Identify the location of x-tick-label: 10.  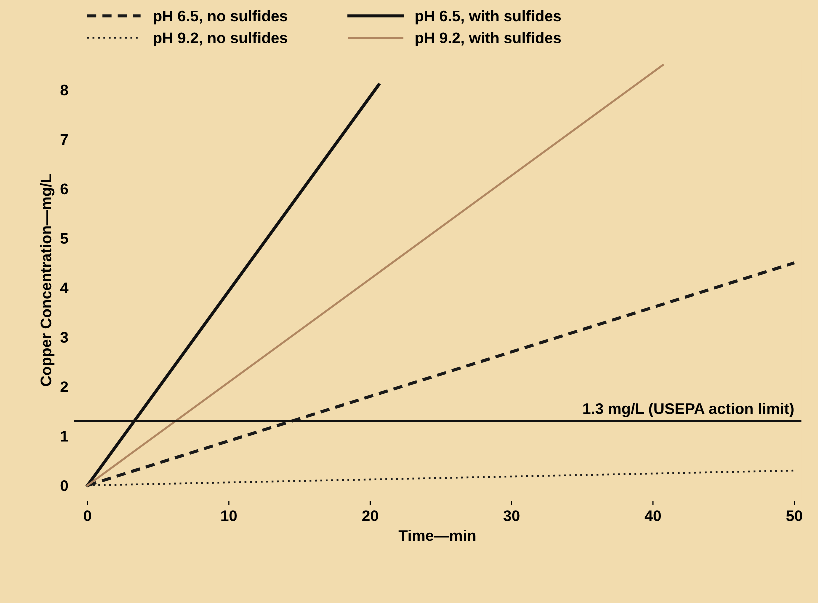
(229, 516).